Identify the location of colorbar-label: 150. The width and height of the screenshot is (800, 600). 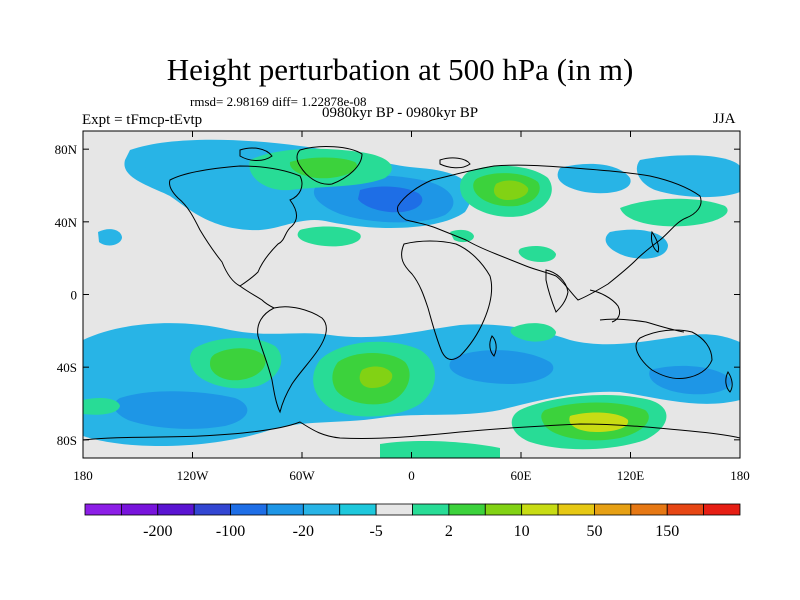
(667, 531).